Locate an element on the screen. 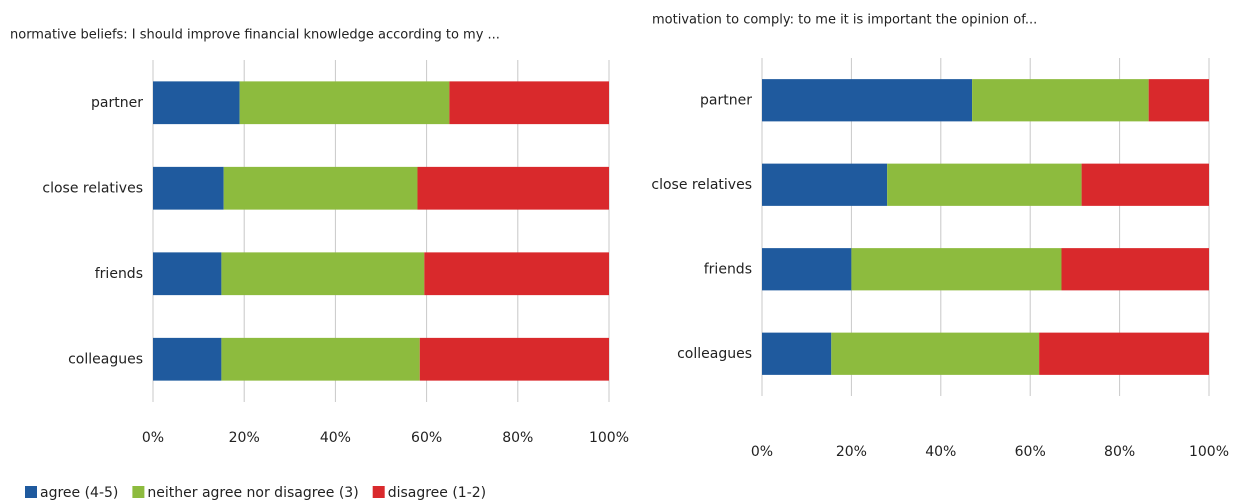 The height and width of the screenshot is (504, 1242). legend-label: disagree (1-2) is located at coordinates (437, 493).